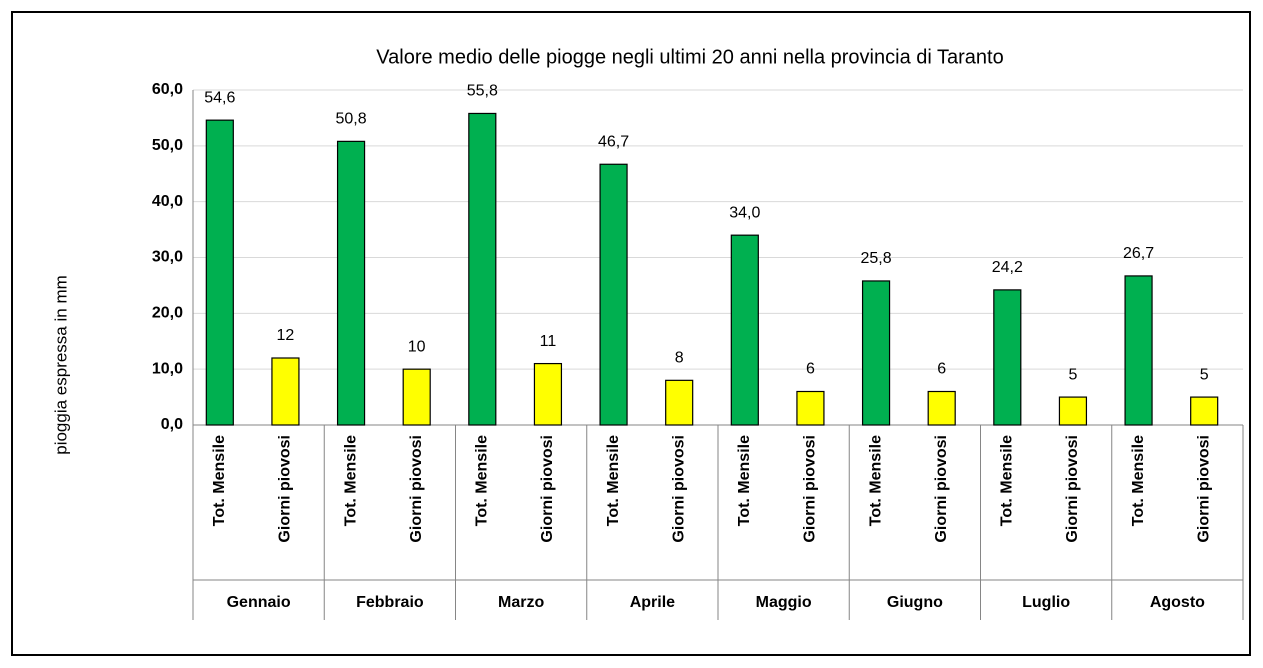 This screenshot has height=668, width=1263. I want to click on x-category-label: Gennaio, so click(259, 602).